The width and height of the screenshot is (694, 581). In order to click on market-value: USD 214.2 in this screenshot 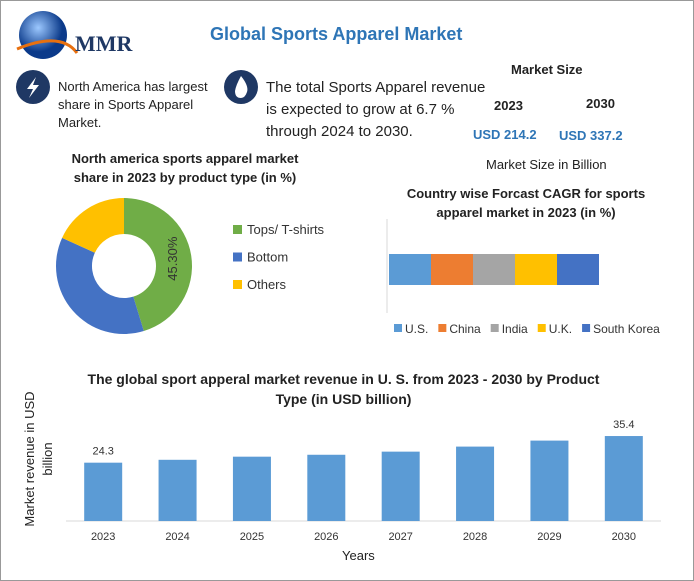, I will do `click(505, 134)`.